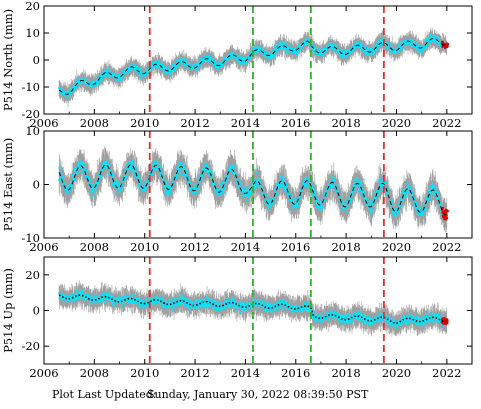  Describe the element at coordinates (8, 60) in the screenshot. I see `y-axis-label: P514 North (mm)` at that location.